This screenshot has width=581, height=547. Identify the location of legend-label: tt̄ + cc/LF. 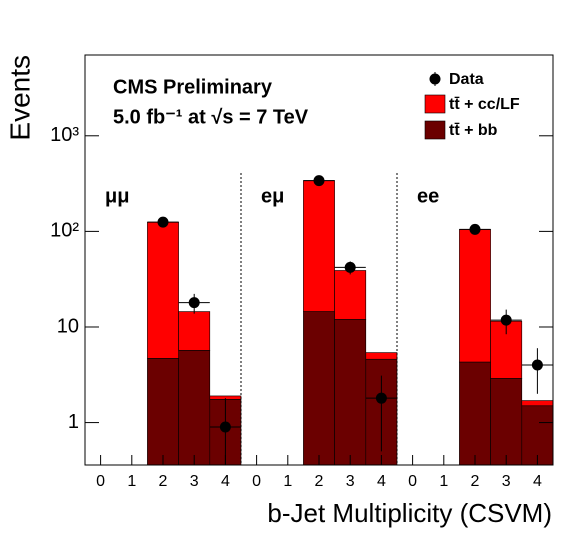
(484, 104).